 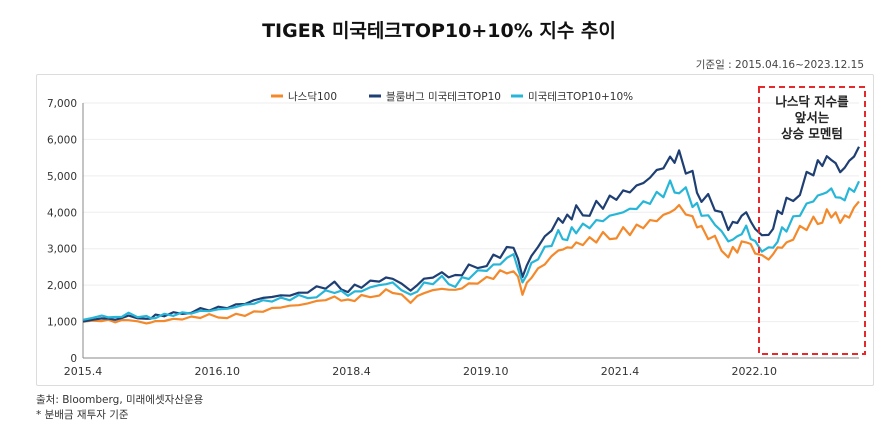 I want to click on y-axis: 0 1,000 2,000 3,000 4,000 5,000 6,000 7,000, so click(x=65, y=231).